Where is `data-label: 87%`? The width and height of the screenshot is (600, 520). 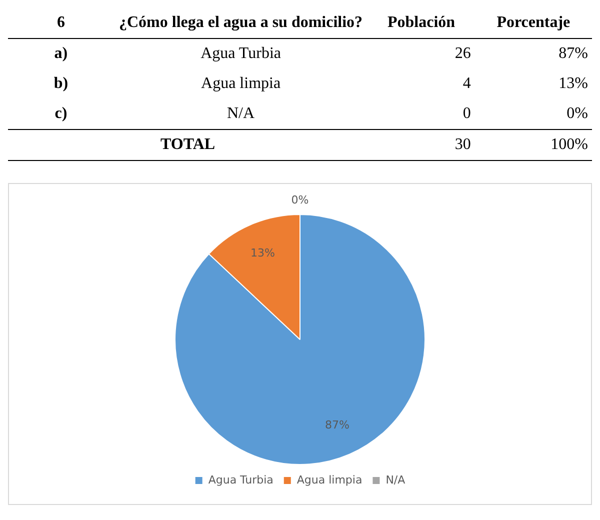
data-label: 87% is located at coordinates (337, 425).